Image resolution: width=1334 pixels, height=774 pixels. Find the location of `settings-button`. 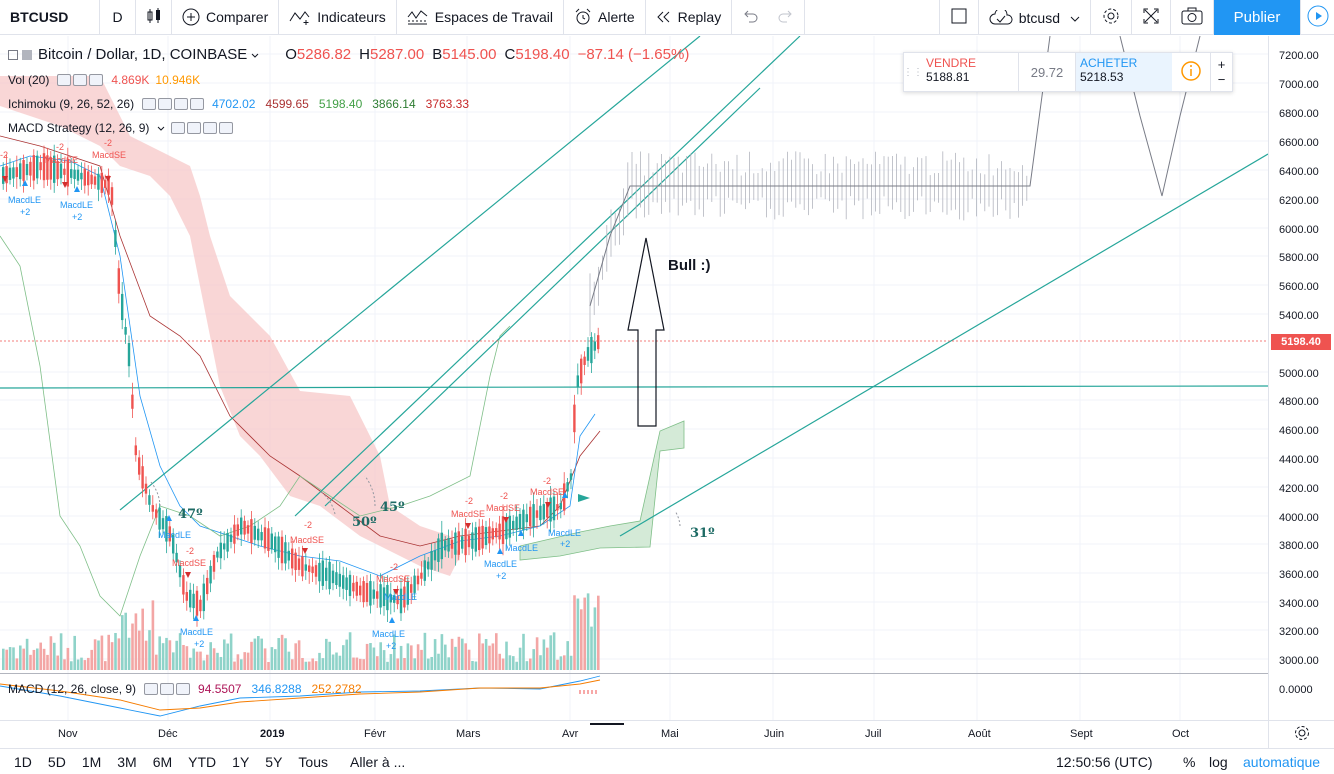

settings-button is located at coordinates (1111, 17).